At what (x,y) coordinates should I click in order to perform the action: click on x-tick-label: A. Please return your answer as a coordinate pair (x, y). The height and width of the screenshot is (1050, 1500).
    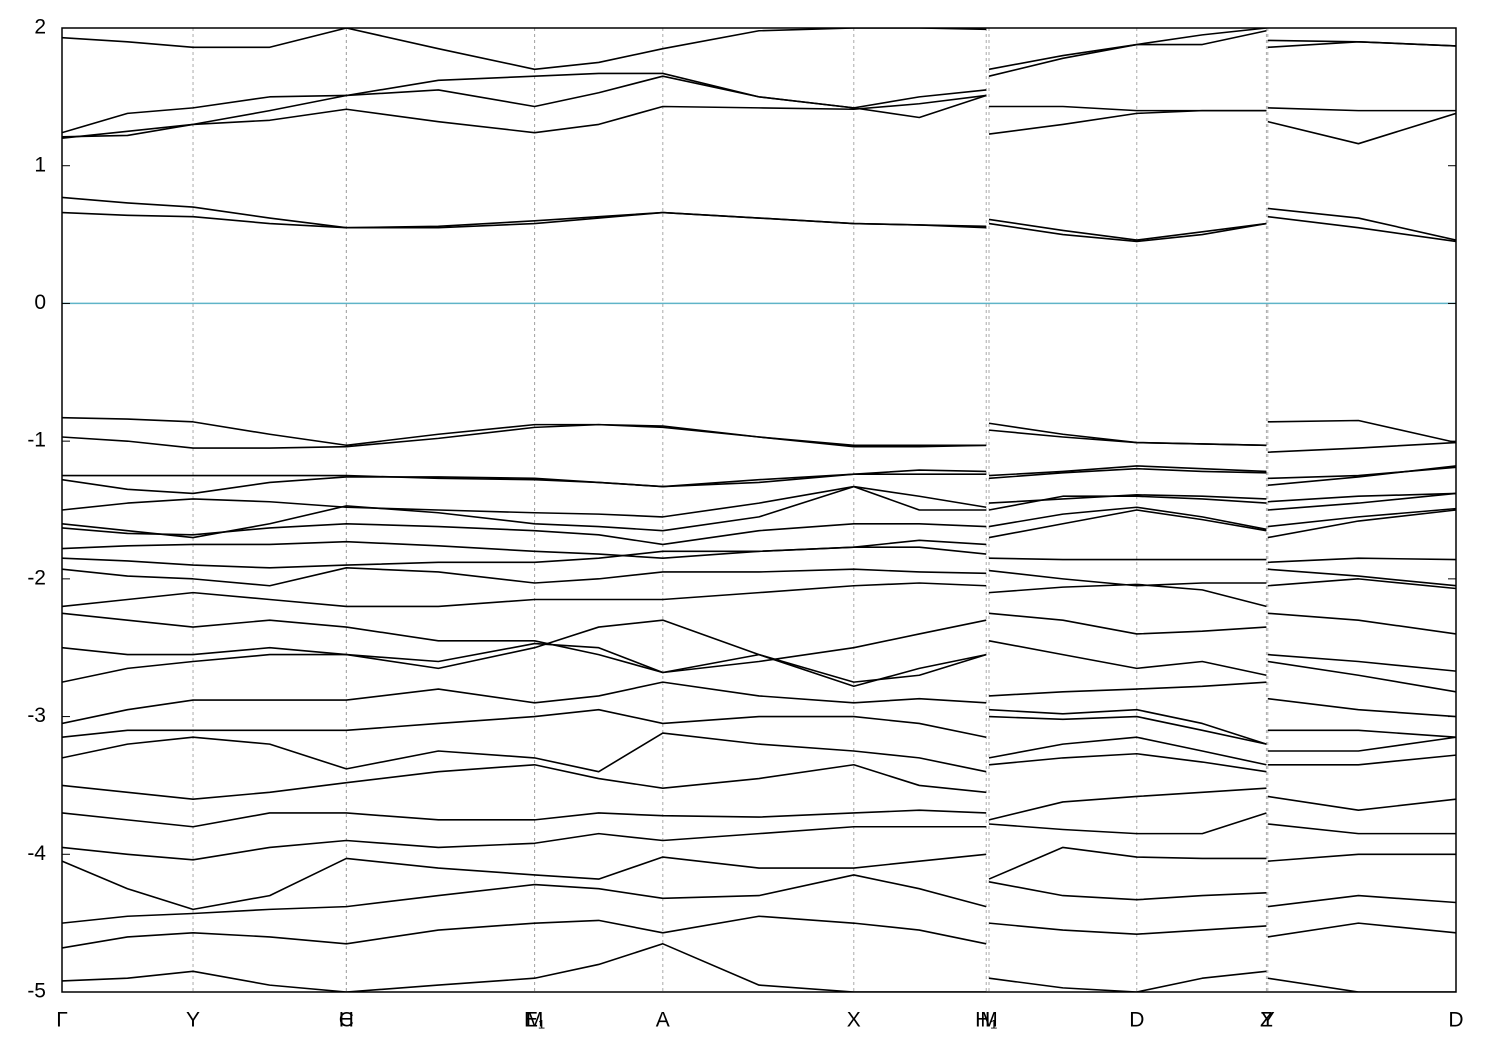
    Looking at the image, I should click on (663, 1020).